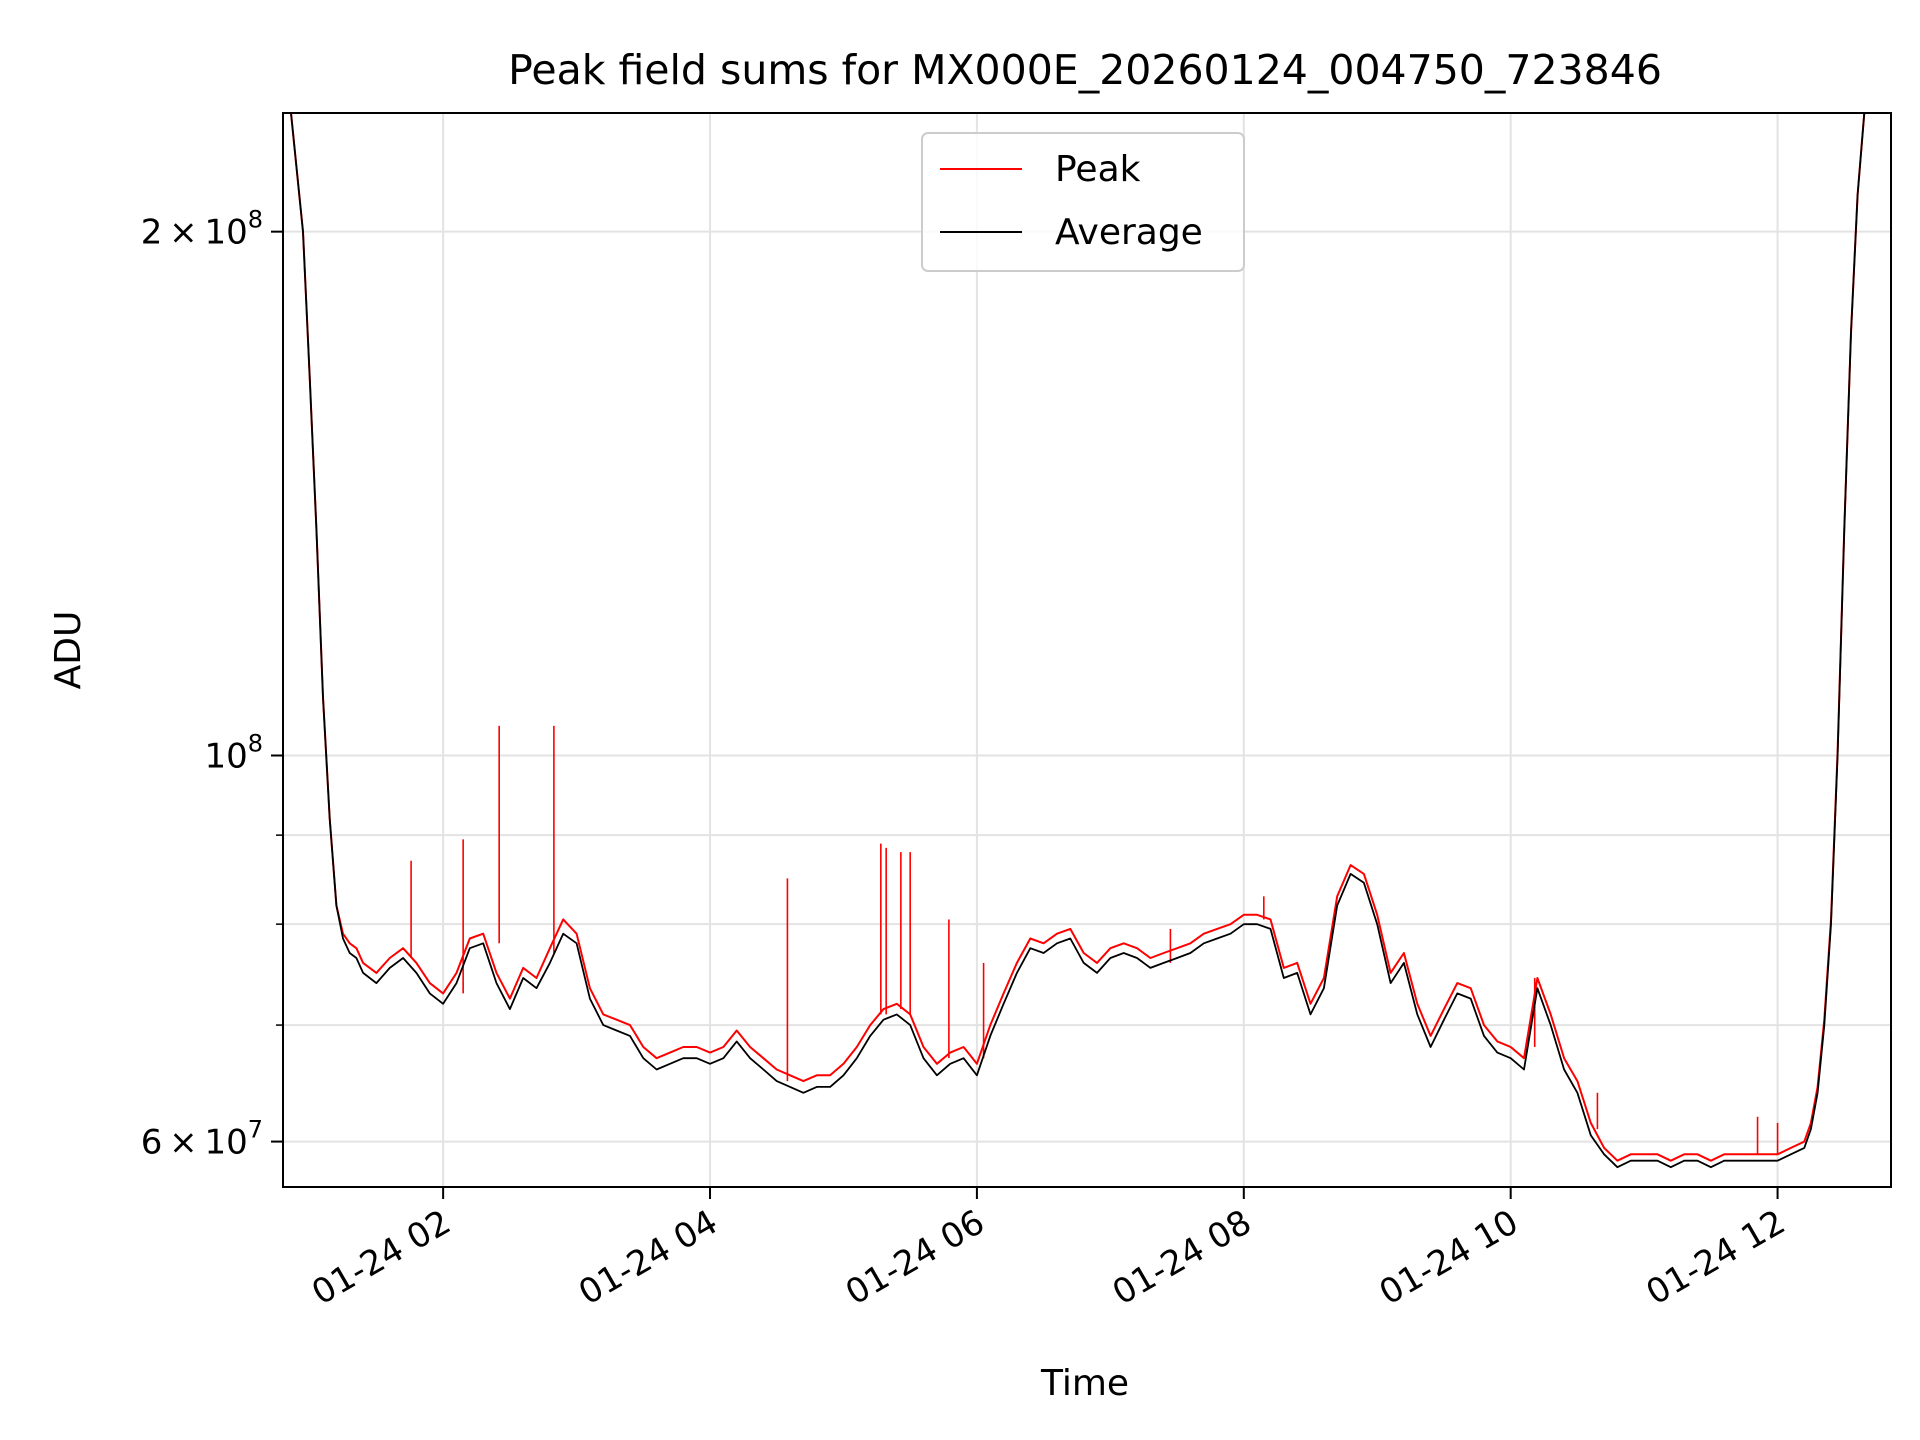  Describe the element at coordinates (194, 1143) in the screenshot. I see `y-tick-base: 6 × 10` at that location.